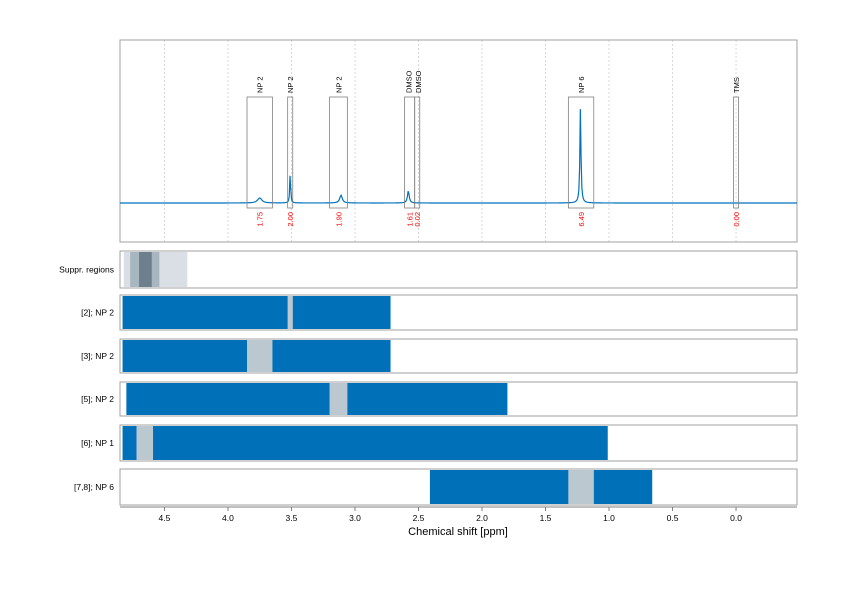 The image size is (842, 595). What do you see at coordinates (86, 270) in the screenshot?
I see `suppression-label: Suppr. regions` at bounding box center [86, 270].